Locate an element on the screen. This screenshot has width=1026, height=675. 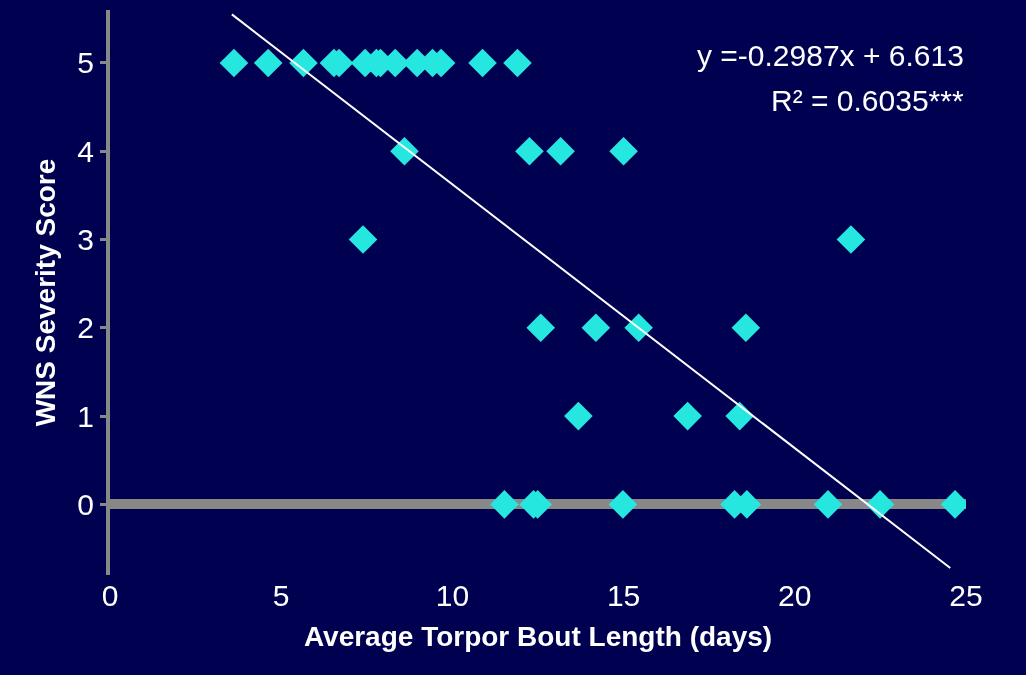
x-tick-label: 20 is located at coordinates (795, 595).